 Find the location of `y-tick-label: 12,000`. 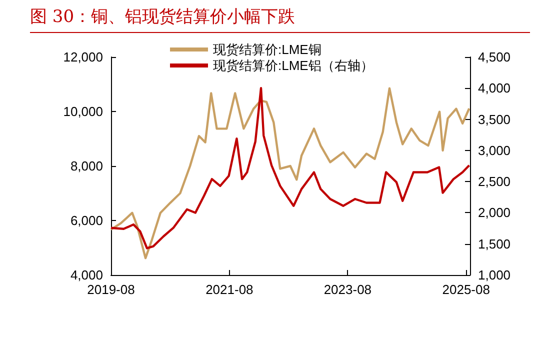

y-tick-label: 12,000 is located at coordinates (83, 57).